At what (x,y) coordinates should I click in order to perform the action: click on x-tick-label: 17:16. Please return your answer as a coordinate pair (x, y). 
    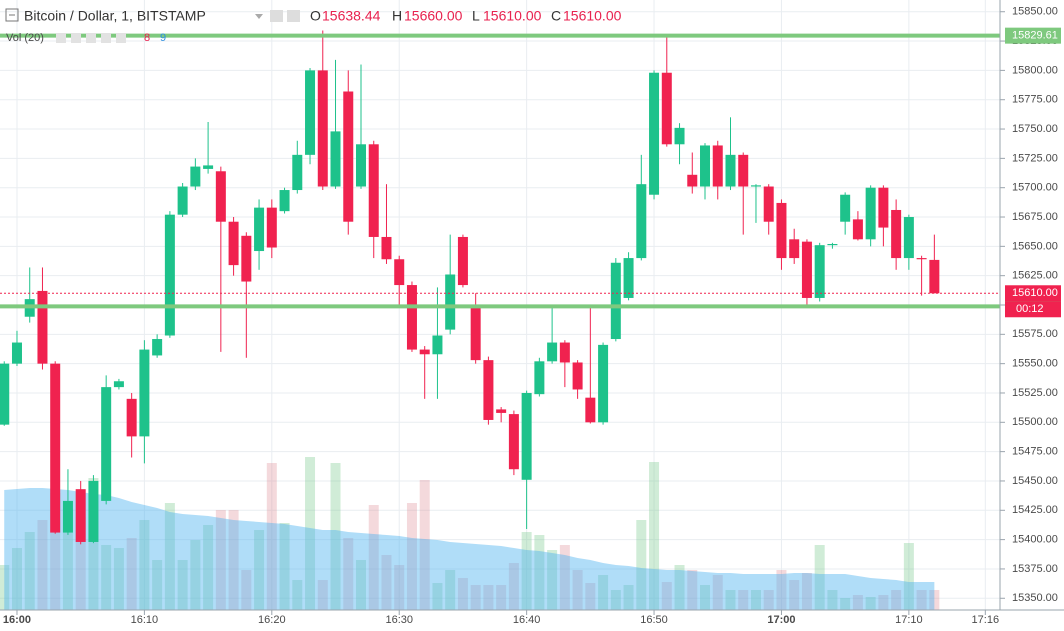
    Looking at the image, I should click on (986, 620).